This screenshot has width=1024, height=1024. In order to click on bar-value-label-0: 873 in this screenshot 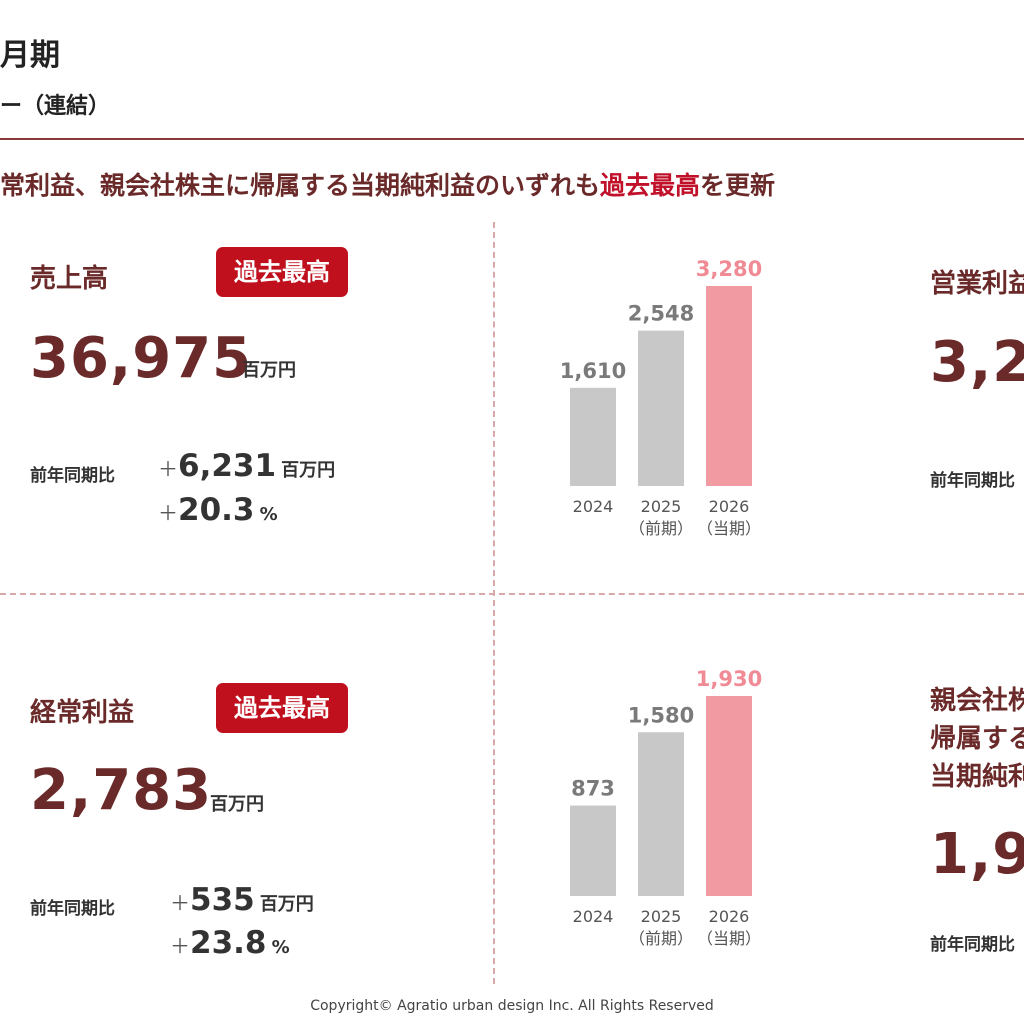, I will do `click(593, 789)`.